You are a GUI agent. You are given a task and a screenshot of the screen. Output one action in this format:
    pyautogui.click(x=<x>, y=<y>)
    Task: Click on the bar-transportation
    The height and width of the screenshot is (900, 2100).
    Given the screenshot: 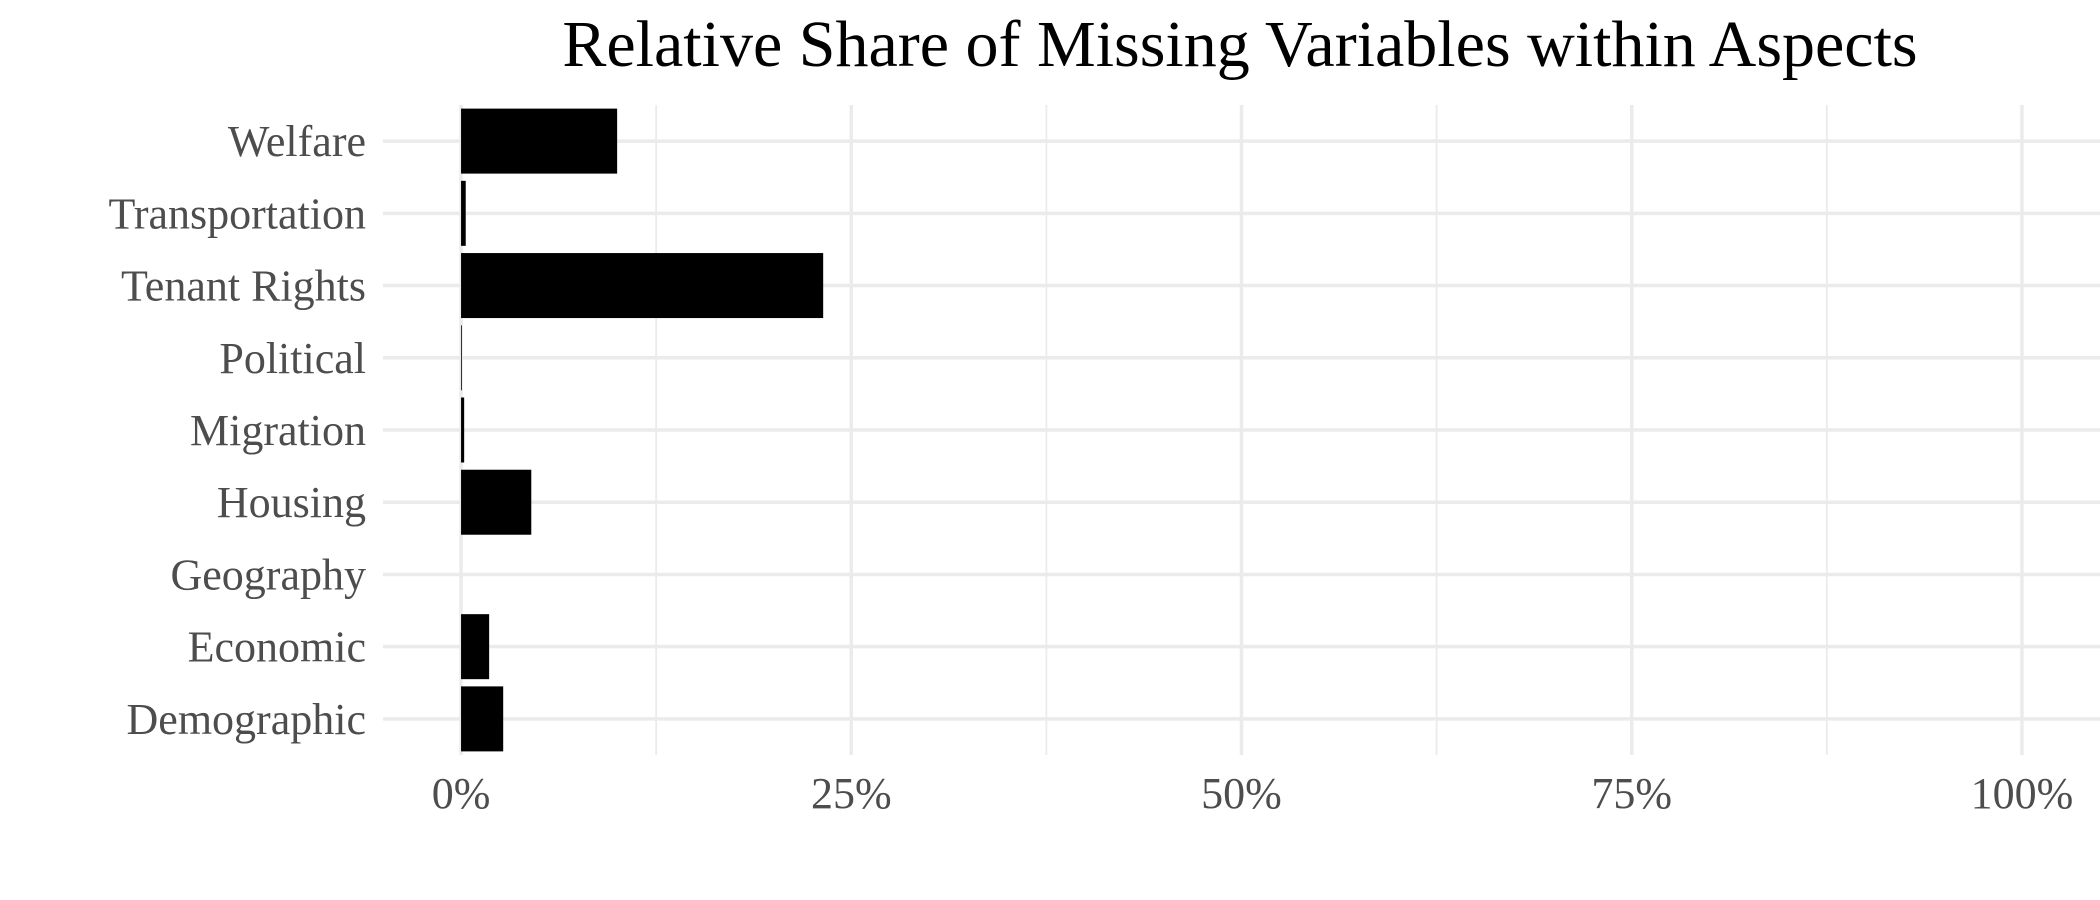 What is the action you would take?
    pyautogui.click(x=463, y=213)
    